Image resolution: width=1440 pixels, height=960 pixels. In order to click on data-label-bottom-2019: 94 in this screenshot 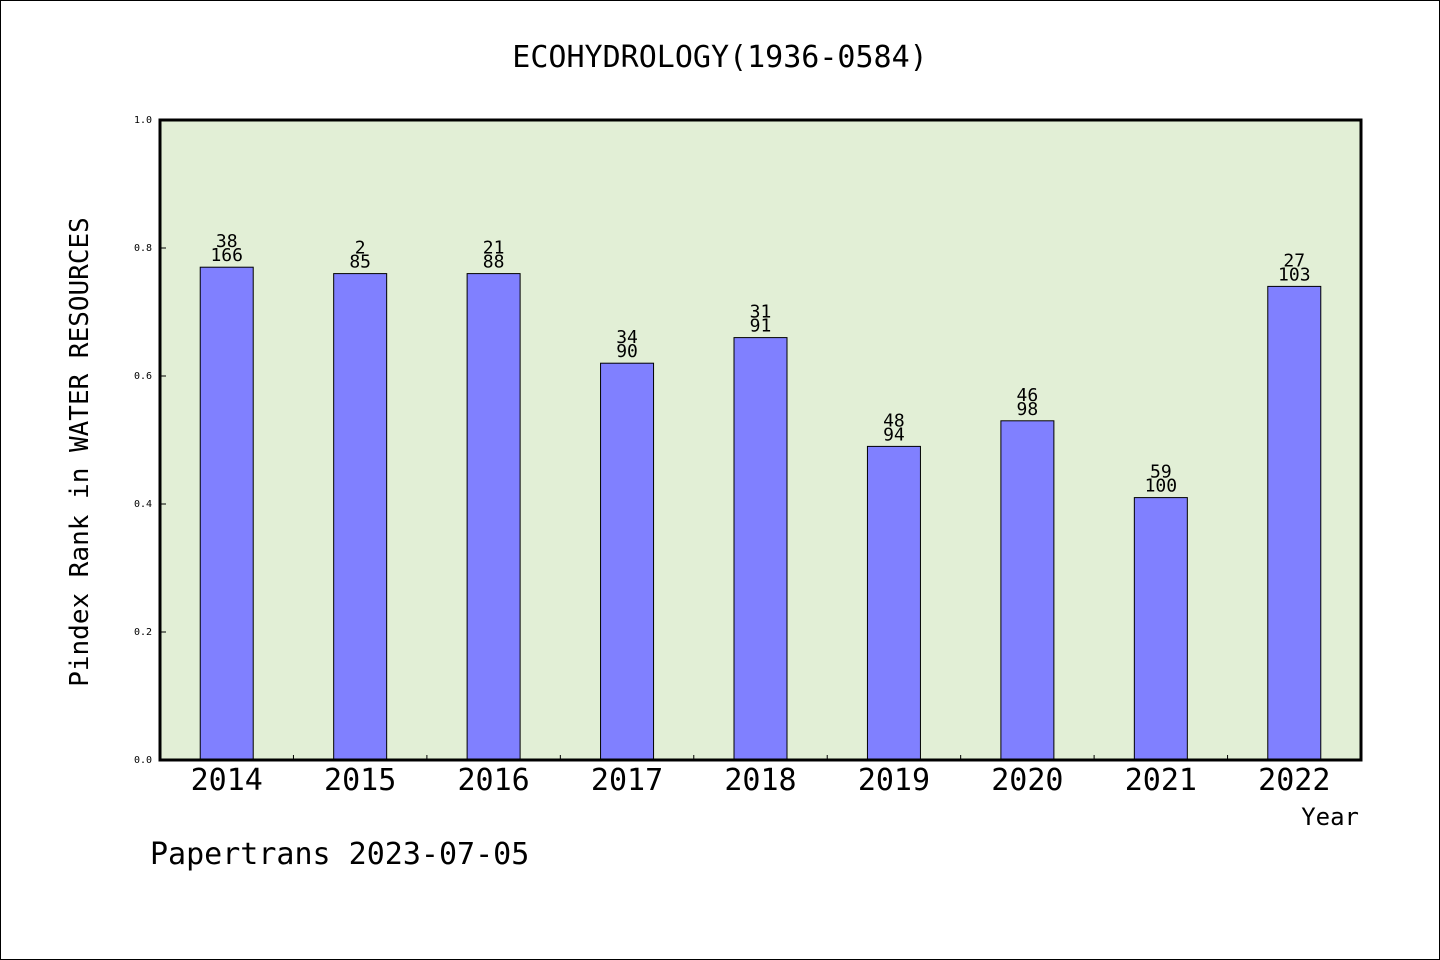, I will do `click(894, 434)`.